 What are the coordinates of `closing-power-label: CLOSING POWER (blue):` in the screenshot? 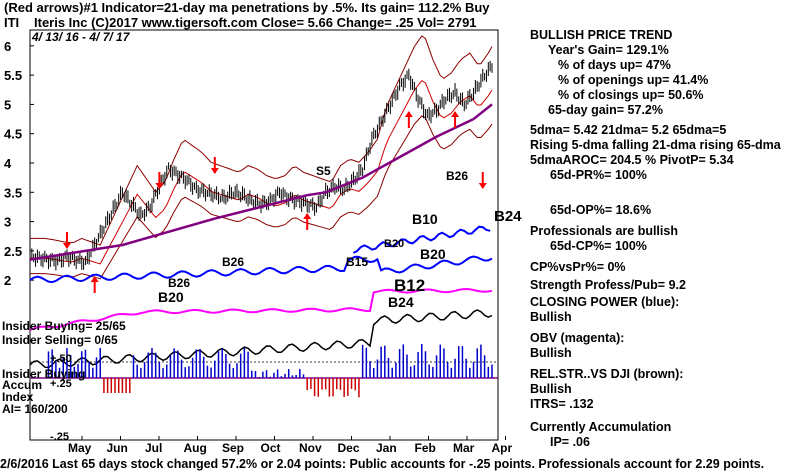 It's located at (605, 302).